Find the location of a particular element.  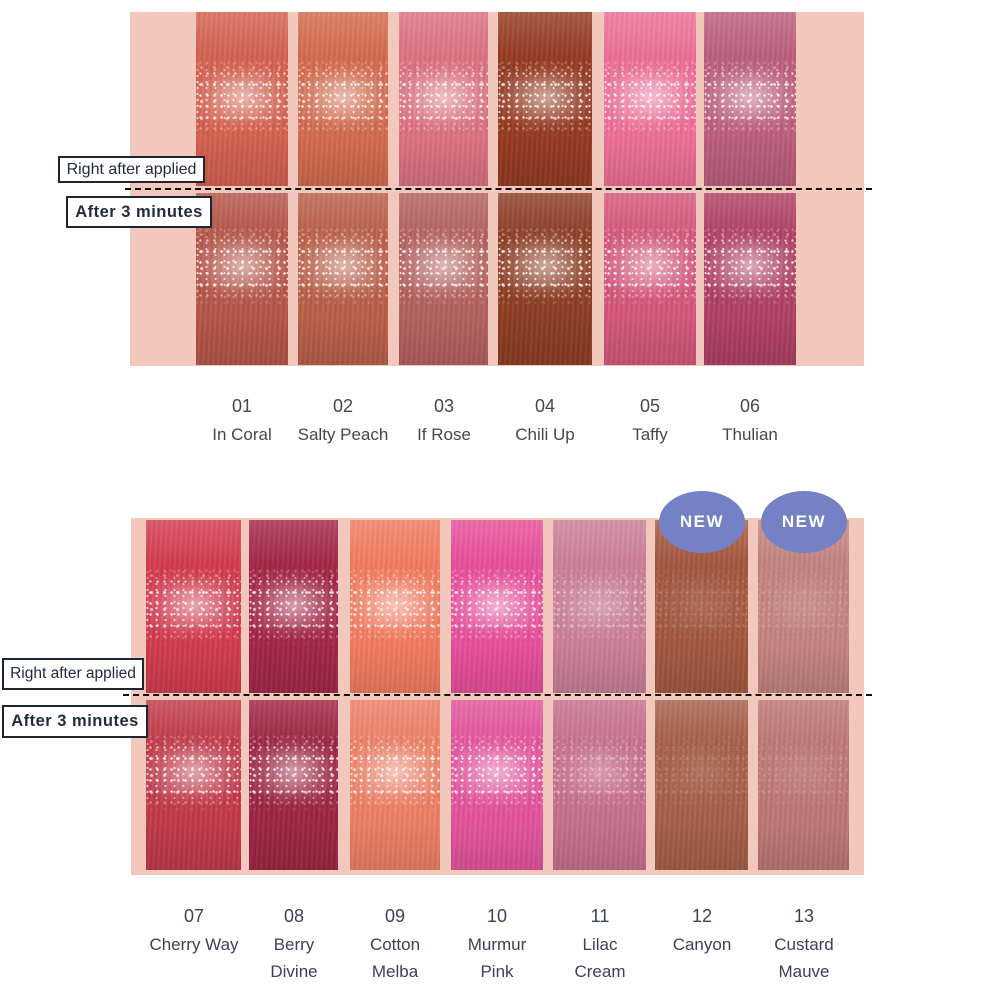

shade-number: 08 is located at coordinates (294, 916).